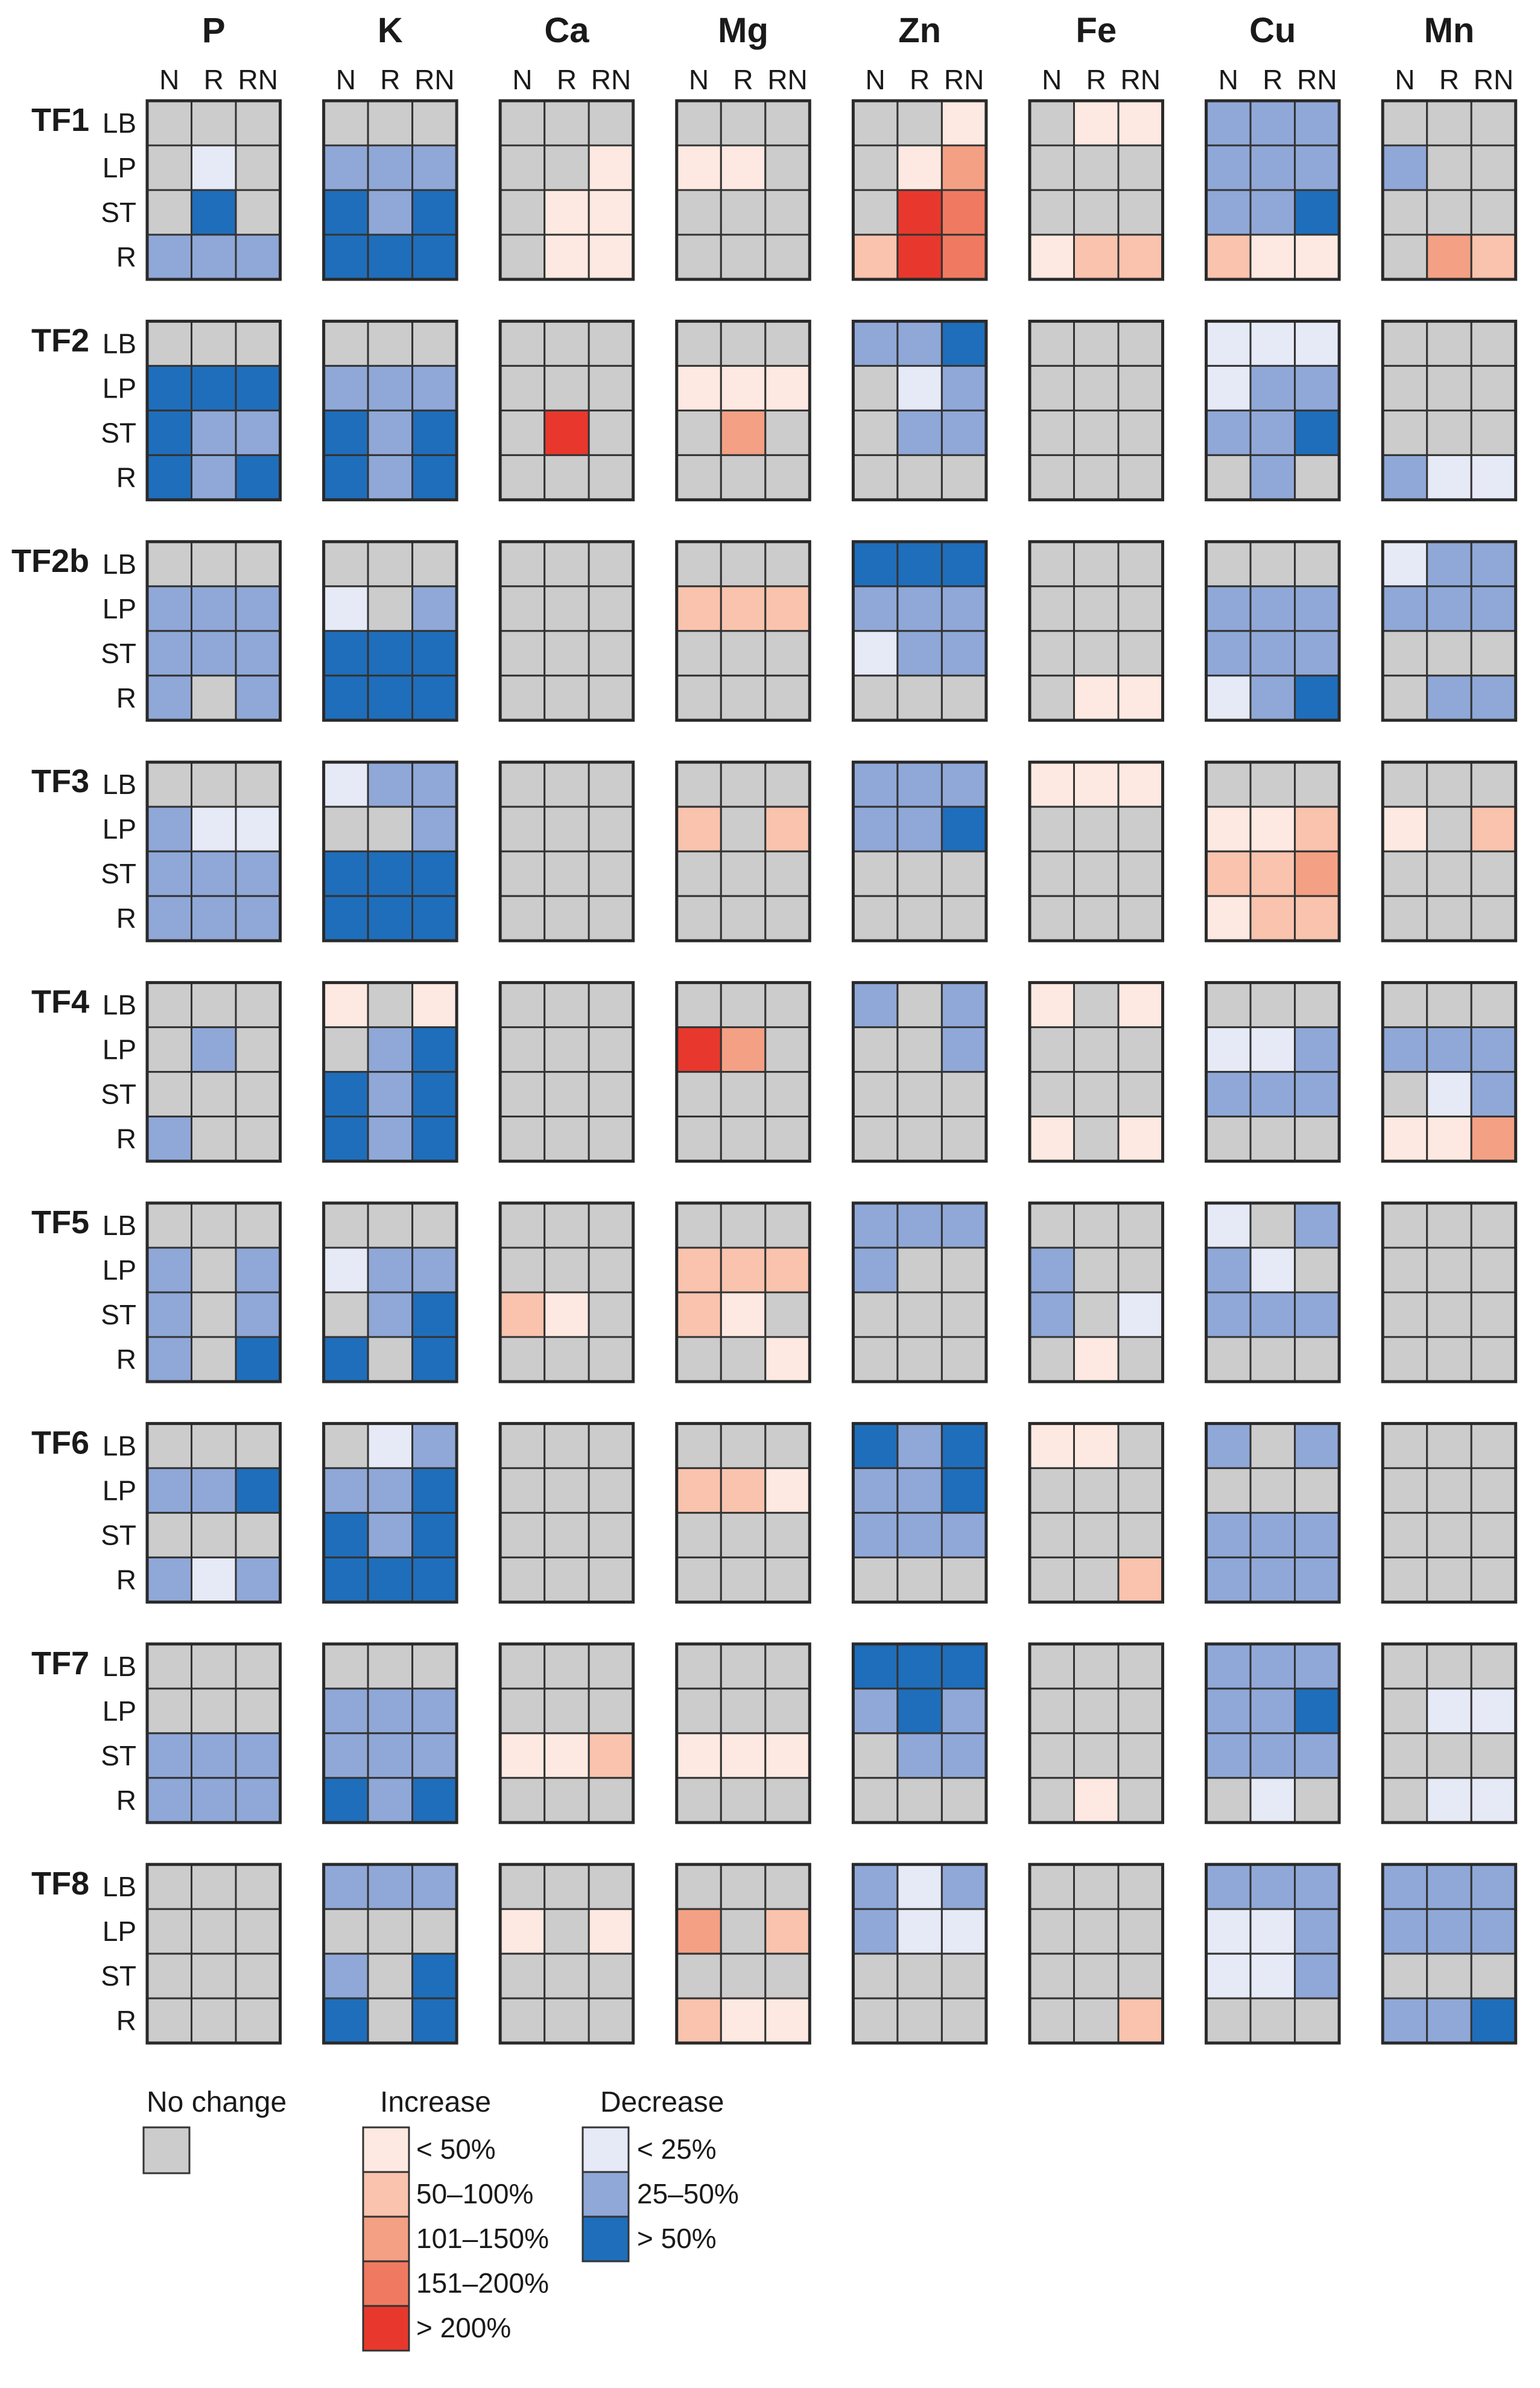 Image resolution: width=1540 pixels, height=2388 pixels. I want to click on column-label-mg-r: R, so click(743, 79).